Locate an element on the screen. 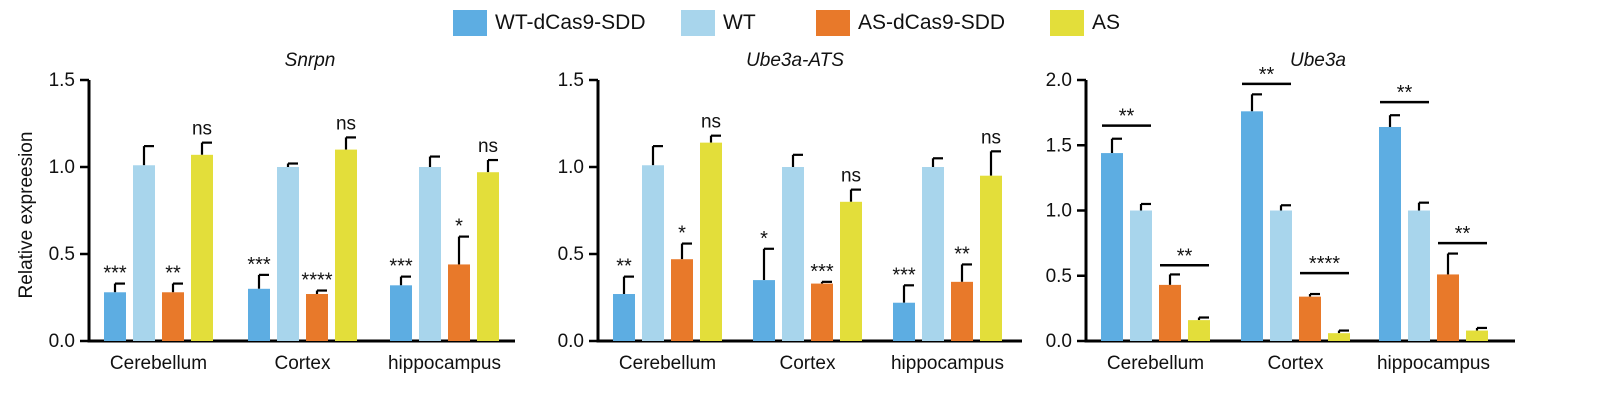 The height and width of the screenshot is (403, 1602). y-axis-label: Relative expreesion is located at coordinates (26, 215).